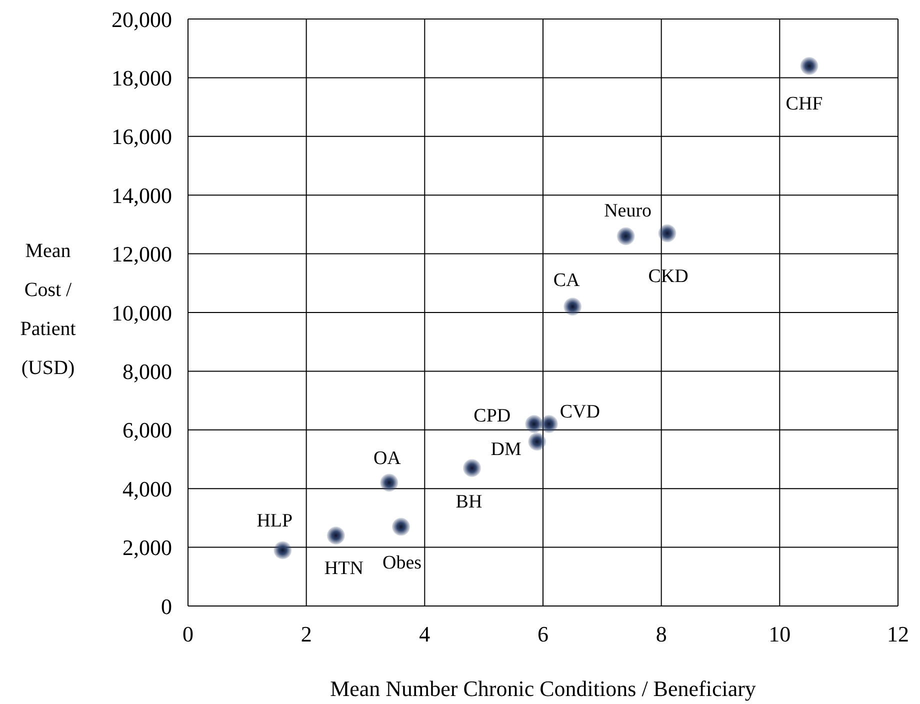 This screenshot has width=920, height=704. Describe the element at coordinates (424, 634) in the screenshot. I see `x-tick-label: 4` at that location.